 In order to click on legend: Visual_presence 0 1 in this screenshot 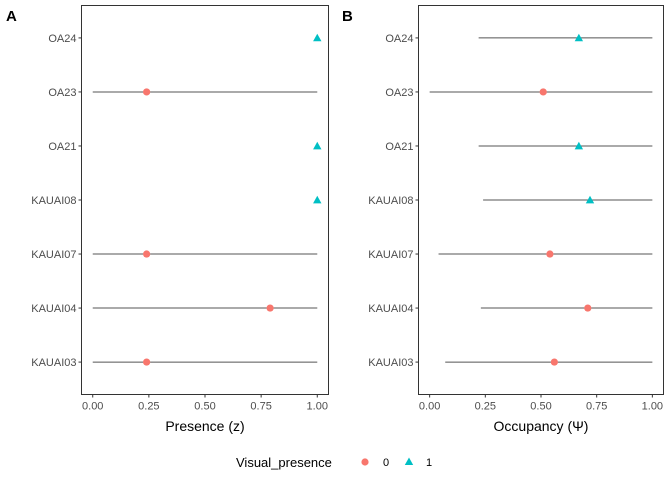, I will do `click(334, 462)`.